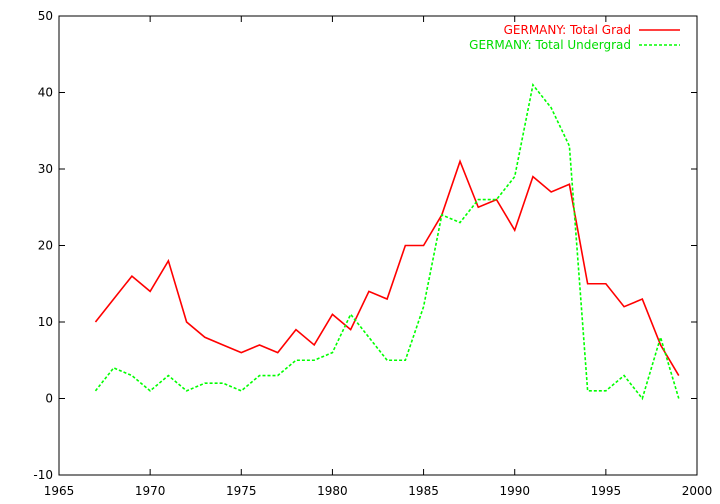 Image resolution: width=720 pixels, height=504 pixels. I want to click on y-tick-label: 0, so click(49, 399).